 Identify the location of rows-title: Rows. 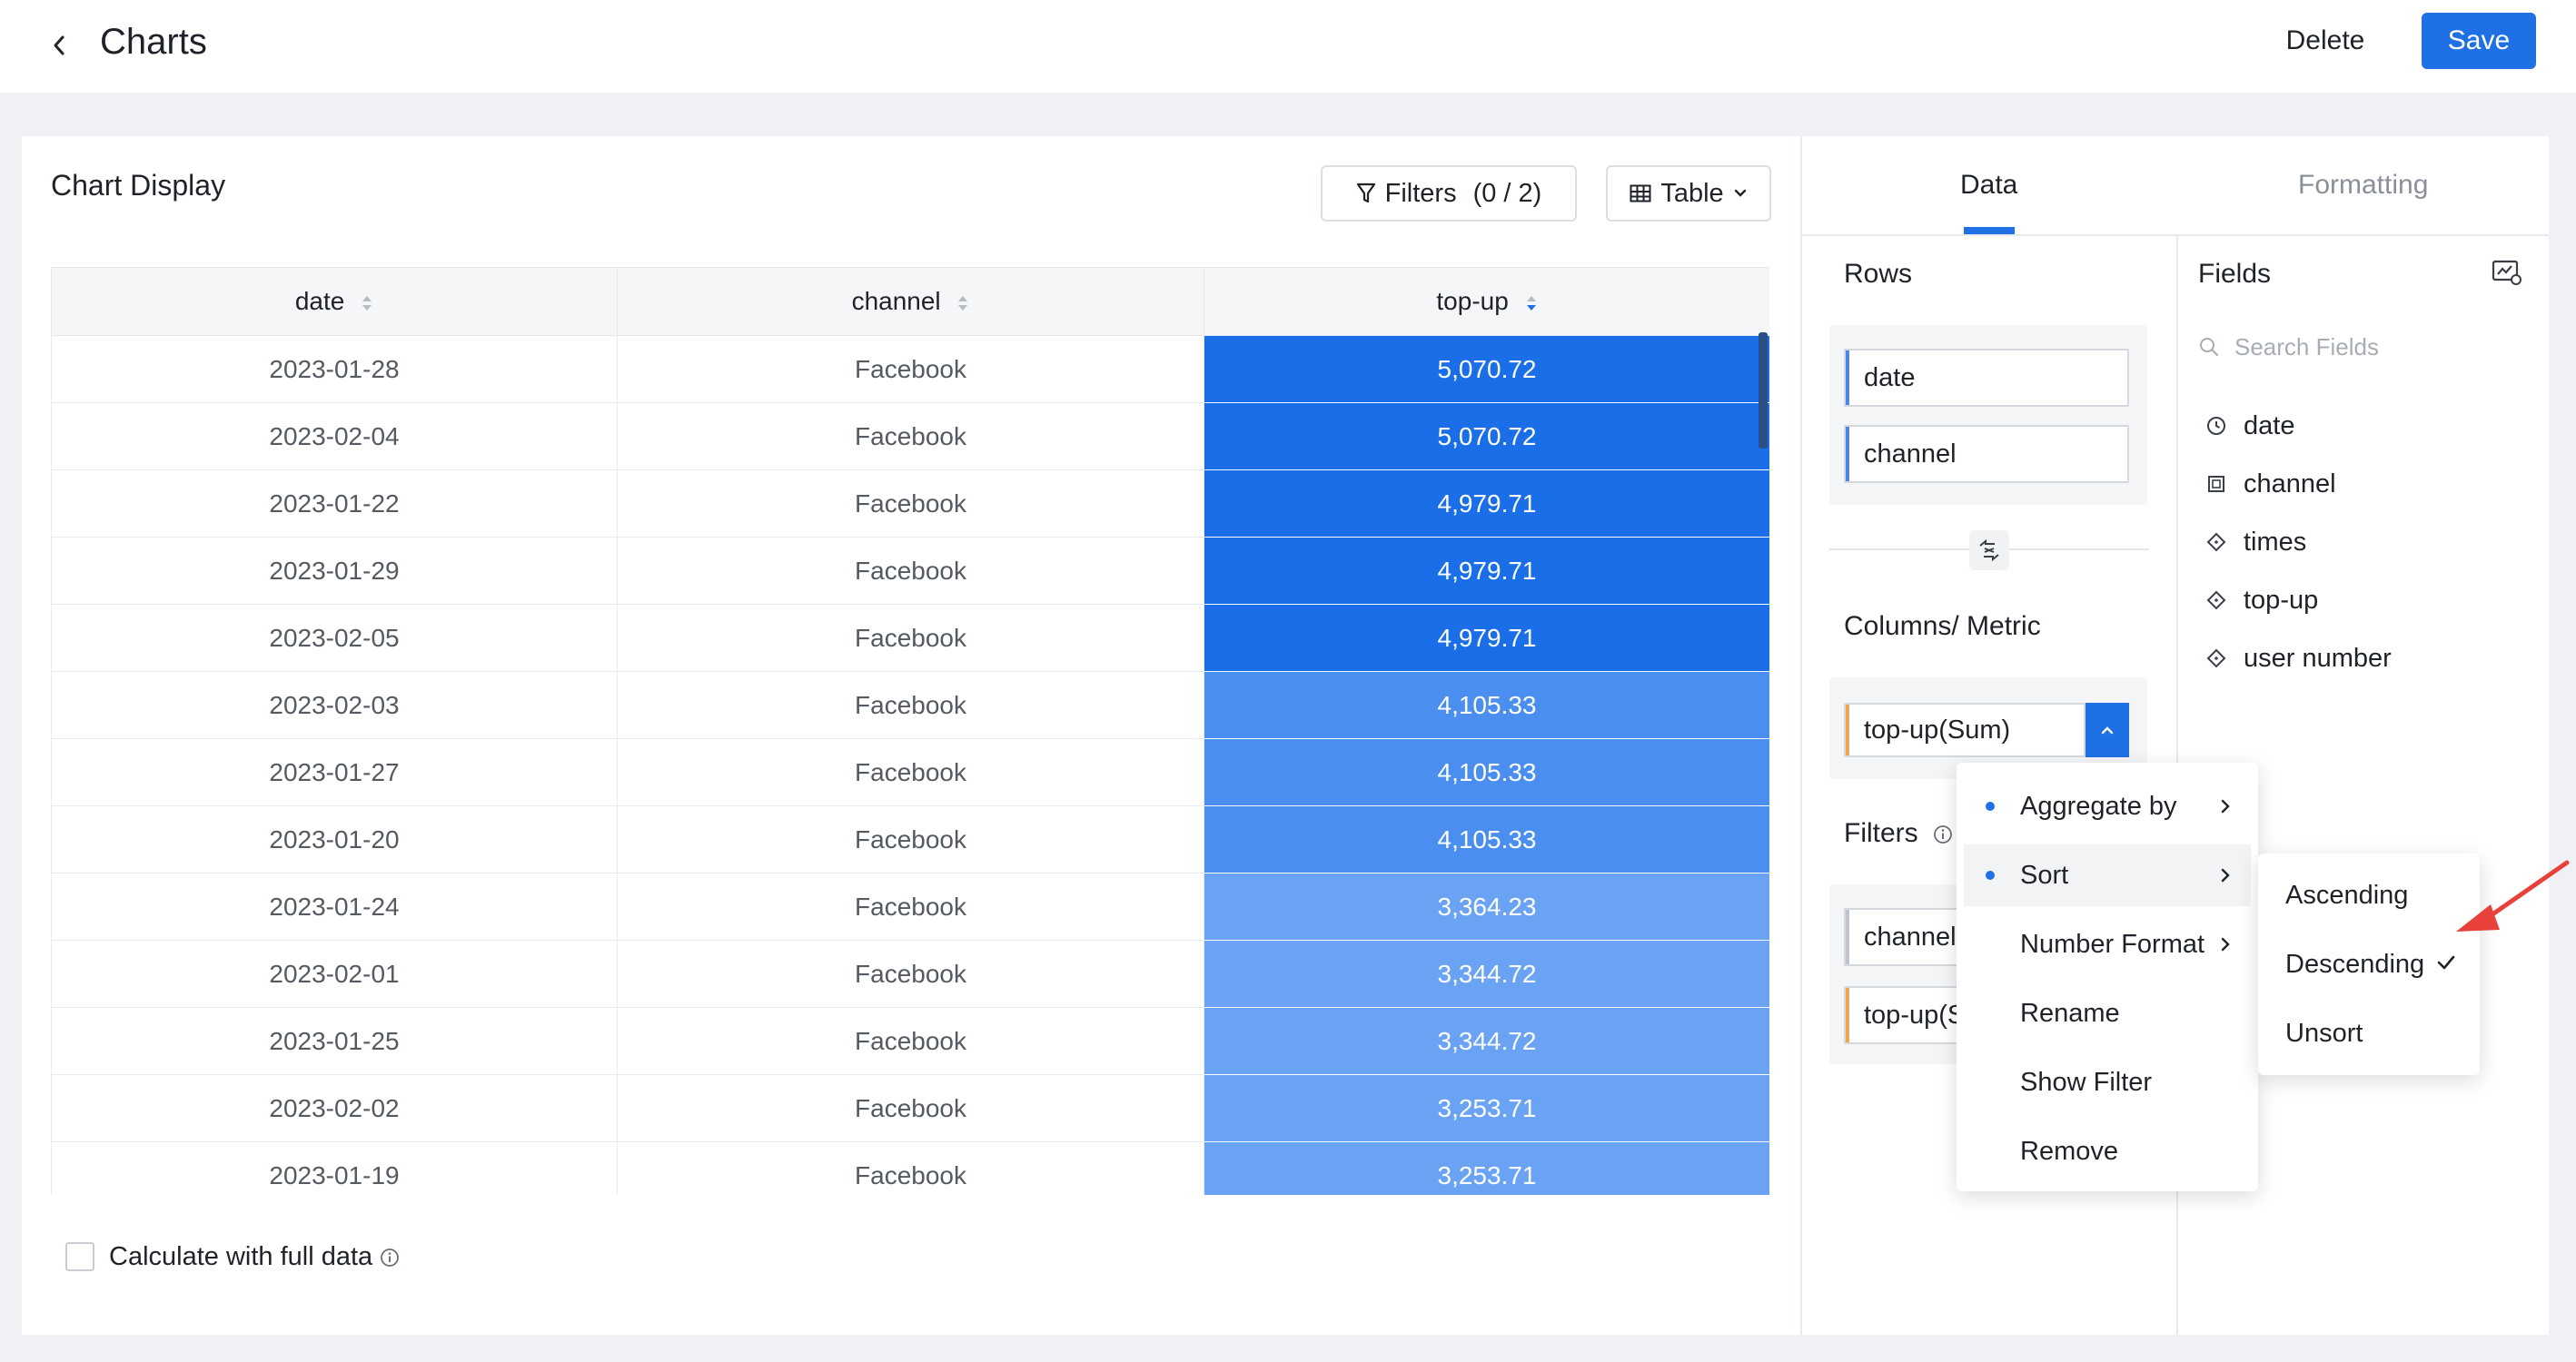
(1878, 274).